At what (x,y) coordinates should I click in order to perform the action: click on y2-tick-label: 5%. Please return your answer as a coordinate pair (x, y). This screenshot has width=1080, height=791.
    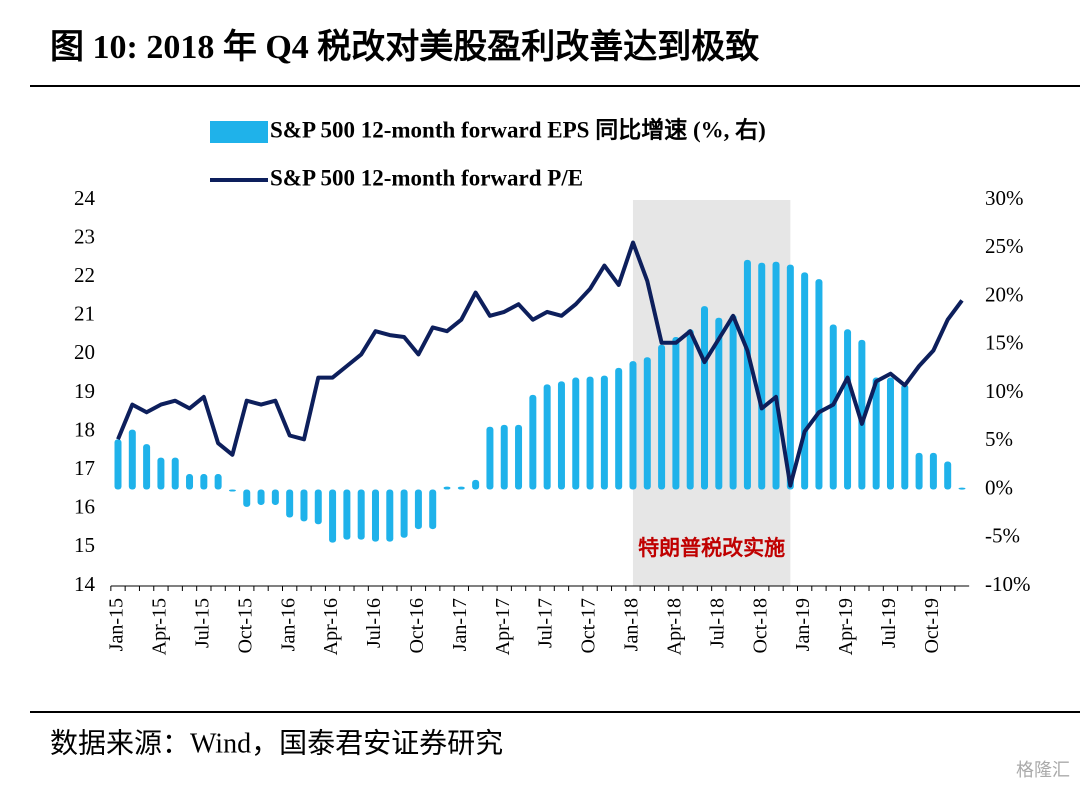
    Looking at the image, I should click on (999, 439).